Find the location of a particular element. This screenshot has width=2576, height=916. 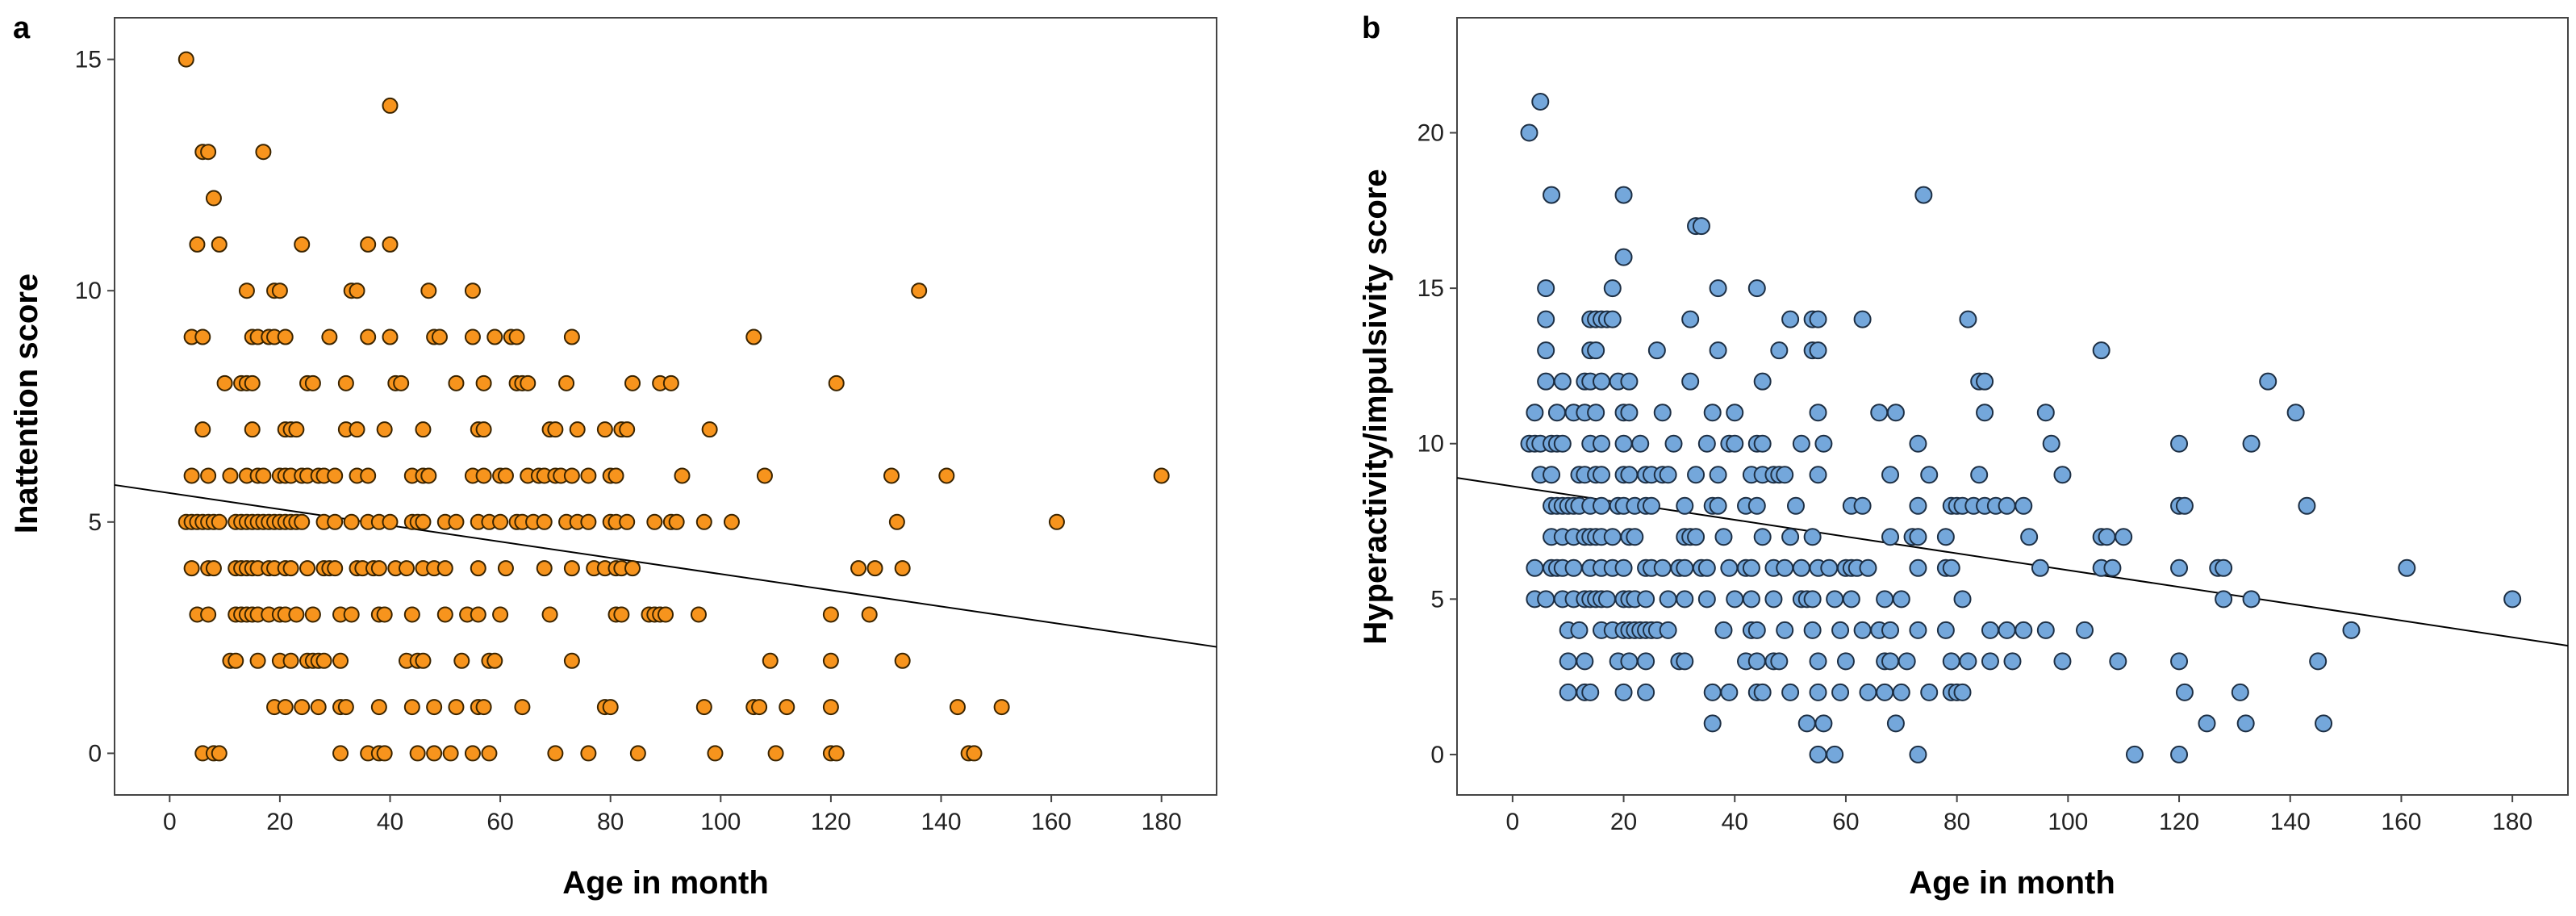

y-tick-label: 10 is located at coordinates (88, 291).